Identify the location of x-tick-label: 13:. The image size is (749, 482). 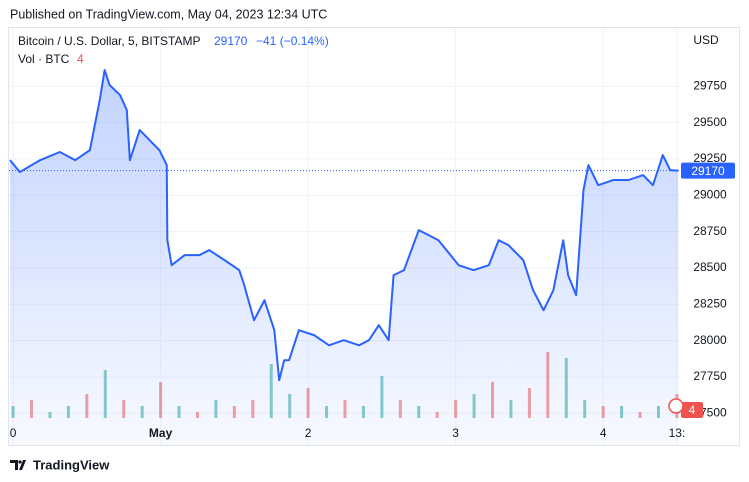
(677, 433).